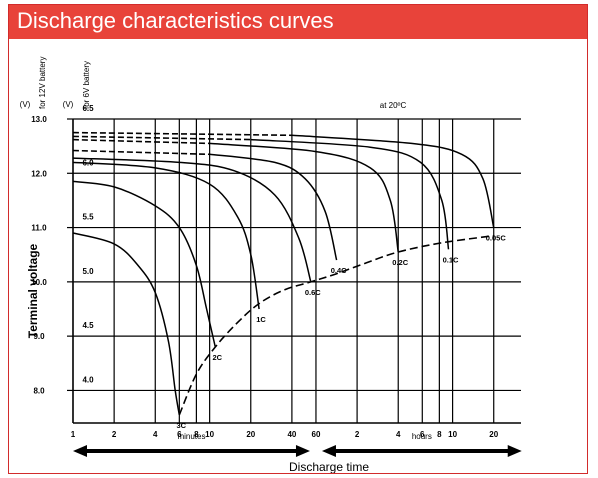  What do you see at coordinates (88, 325) in the screenshot?
I see `y-tick-label-6v: 4.5` at bounding box center [88, 325].